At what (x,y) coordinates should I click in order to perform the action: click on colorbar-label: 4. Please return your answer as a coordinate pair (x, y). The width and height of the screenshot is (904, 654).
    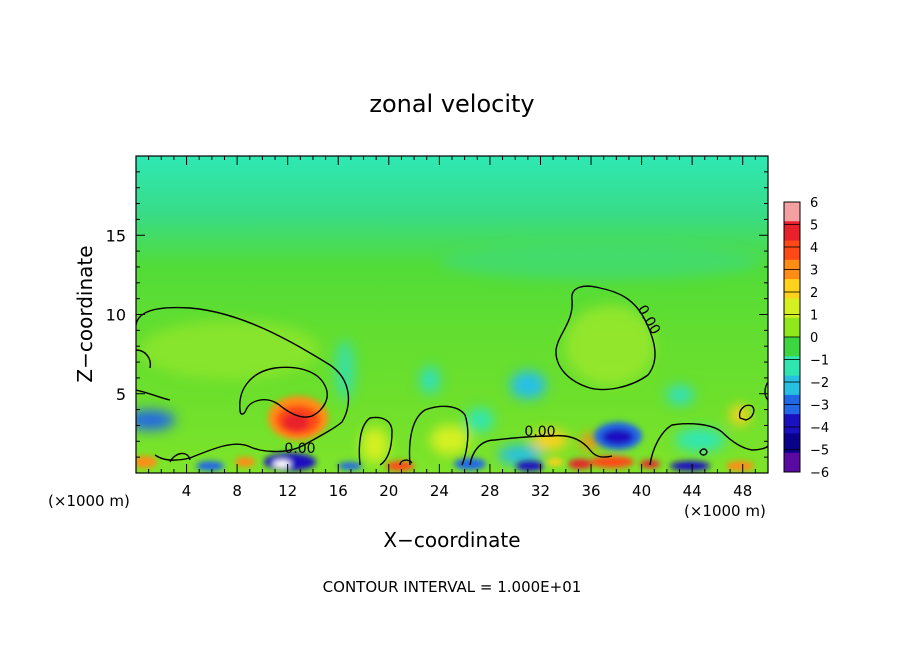
    Looking at the image, I should click on (814, 248).